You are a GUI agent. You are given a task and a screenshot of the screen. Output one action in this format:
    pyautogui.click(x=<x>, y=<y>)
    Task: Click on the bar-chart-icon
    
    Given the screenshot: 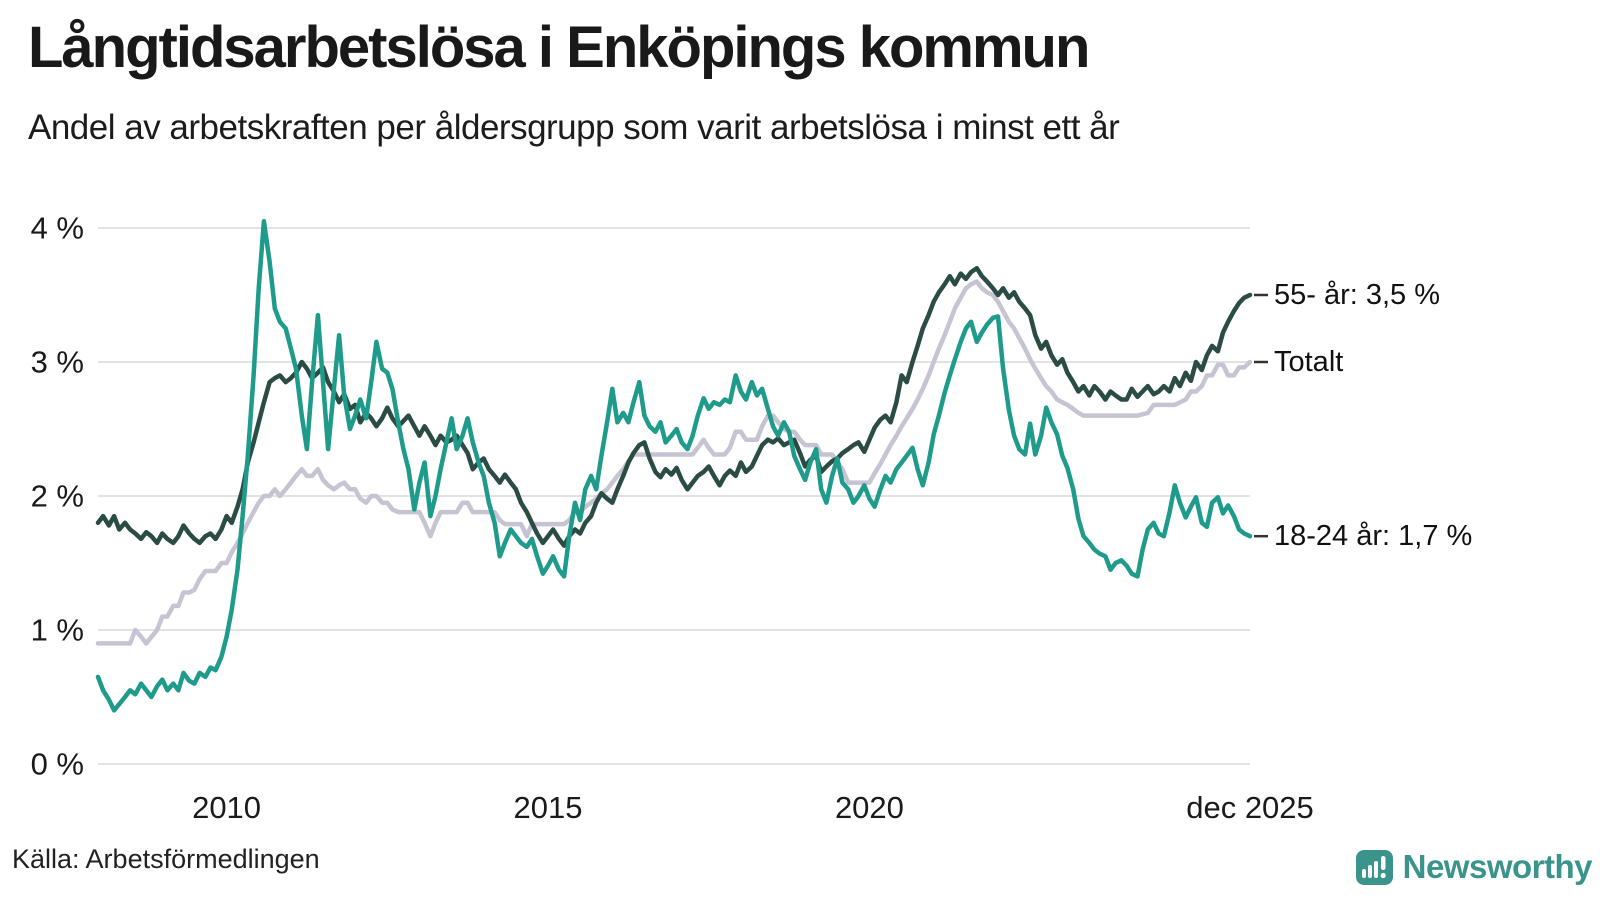 What is the action you would take?
    pyautogui.click(x=1374, y=867)
    